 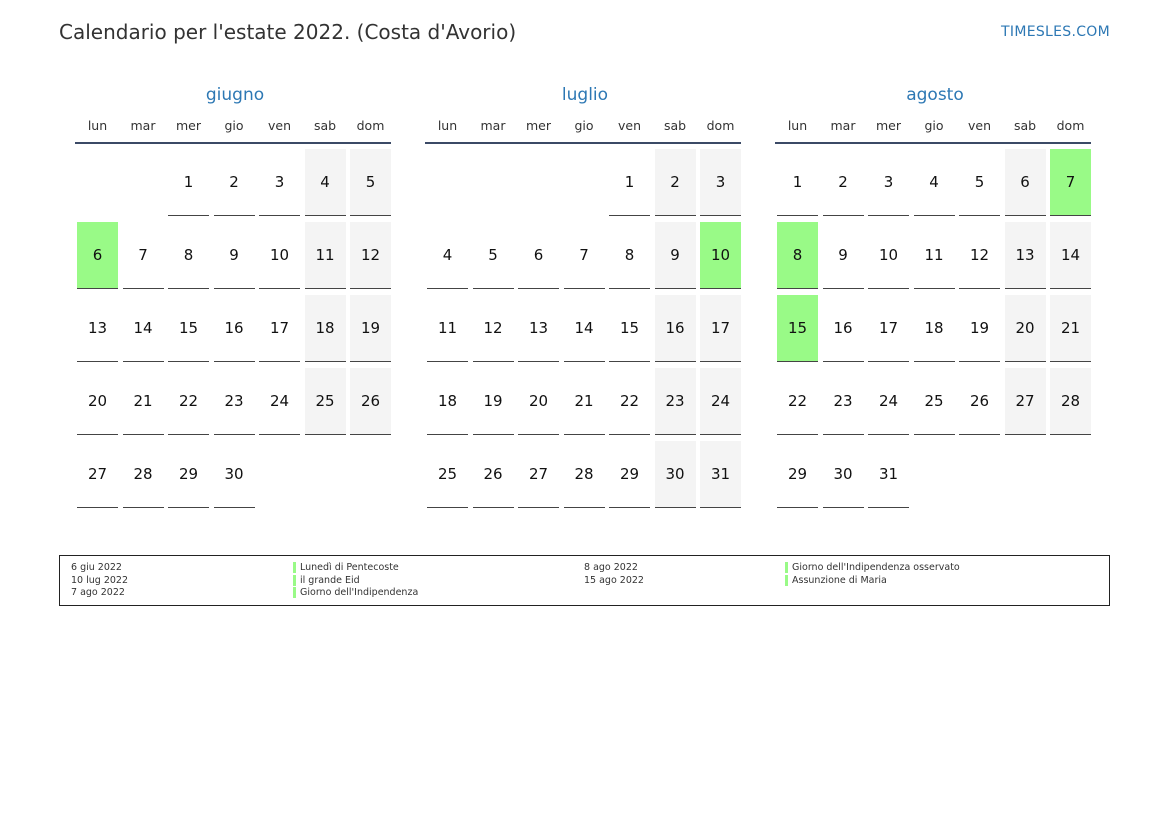 What do you see at coordinates (326, 580) in the screenshot?
I see `legend-holiday-name: il grande Eid` at bounding box center [326, 580].